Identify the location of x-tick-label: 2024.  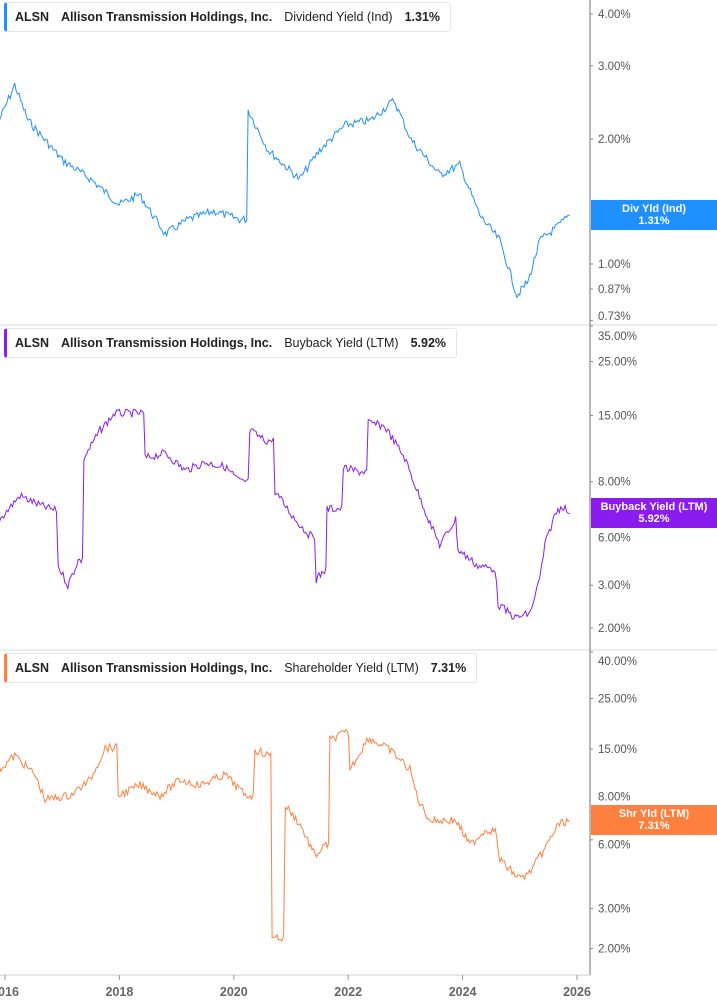
(463, 992).